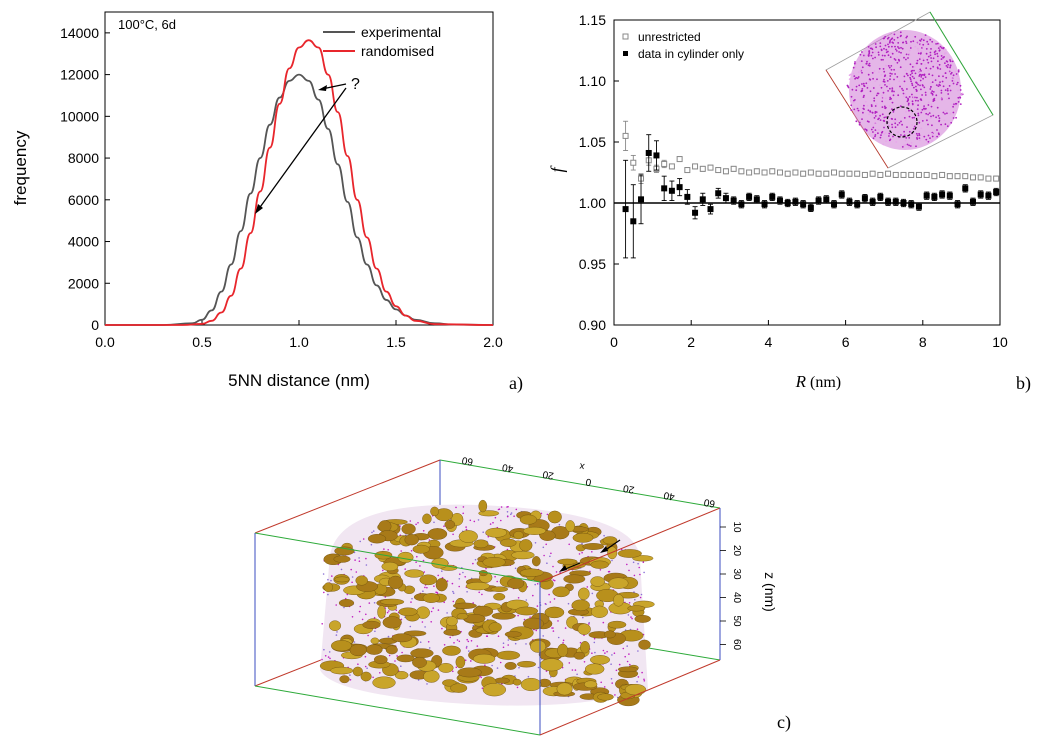 The width and height of the screenshot is (1037, 745). I want to click on x-tick-label: 6, so click(846, 342).